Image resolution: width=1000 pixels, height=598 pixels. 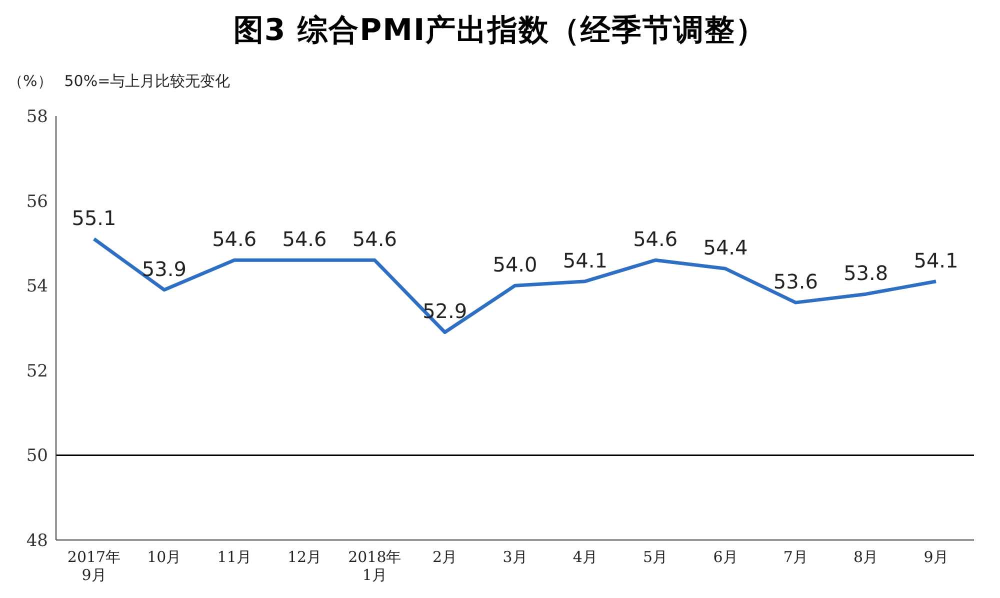 I want to click on x-tick-label: 10月, so click(x=164, y=557).